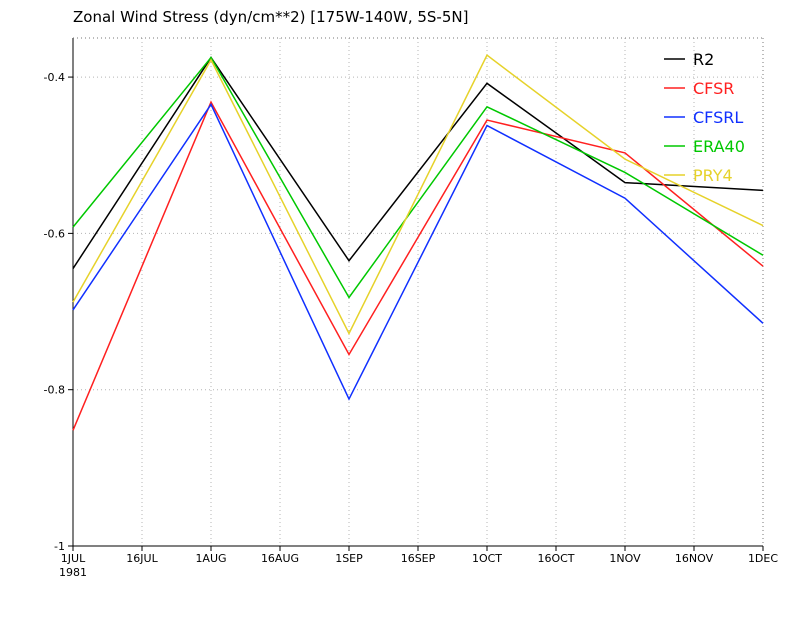  I want to click on y-tick-label: -1, so click(59, 546).